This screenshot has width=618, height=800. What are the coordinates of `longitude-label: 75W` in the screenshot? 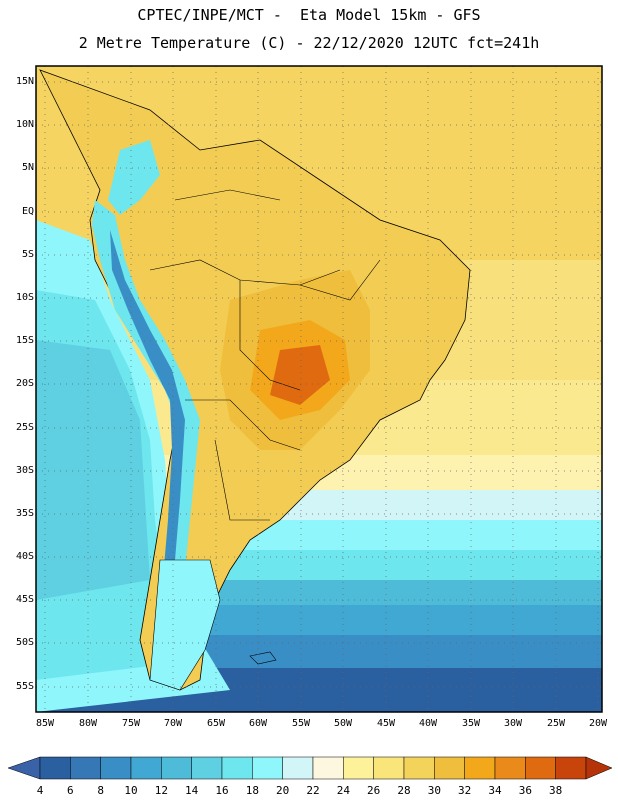 It's located at (131, 723).